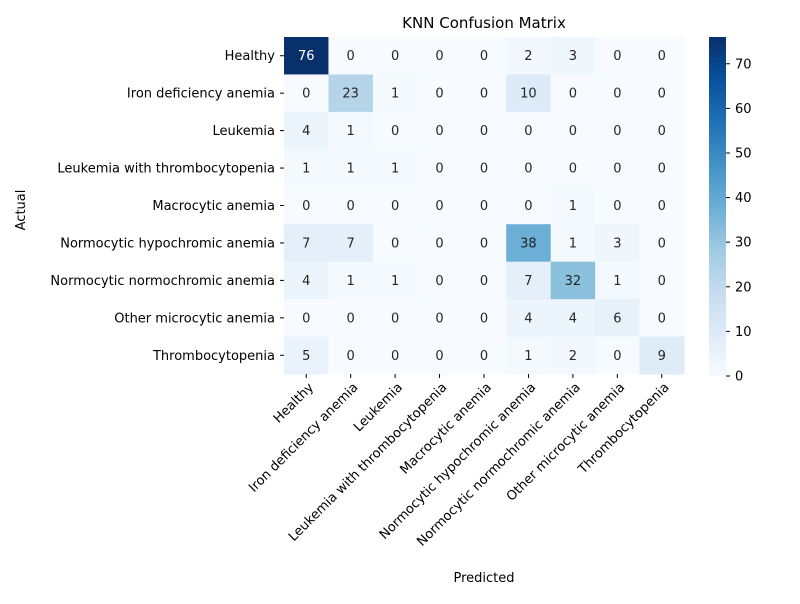  Describe the element at coordinates (166, 169) in the screenshot. I see `y-tick-label: Leukemia with thrombocytopenia` at that location.